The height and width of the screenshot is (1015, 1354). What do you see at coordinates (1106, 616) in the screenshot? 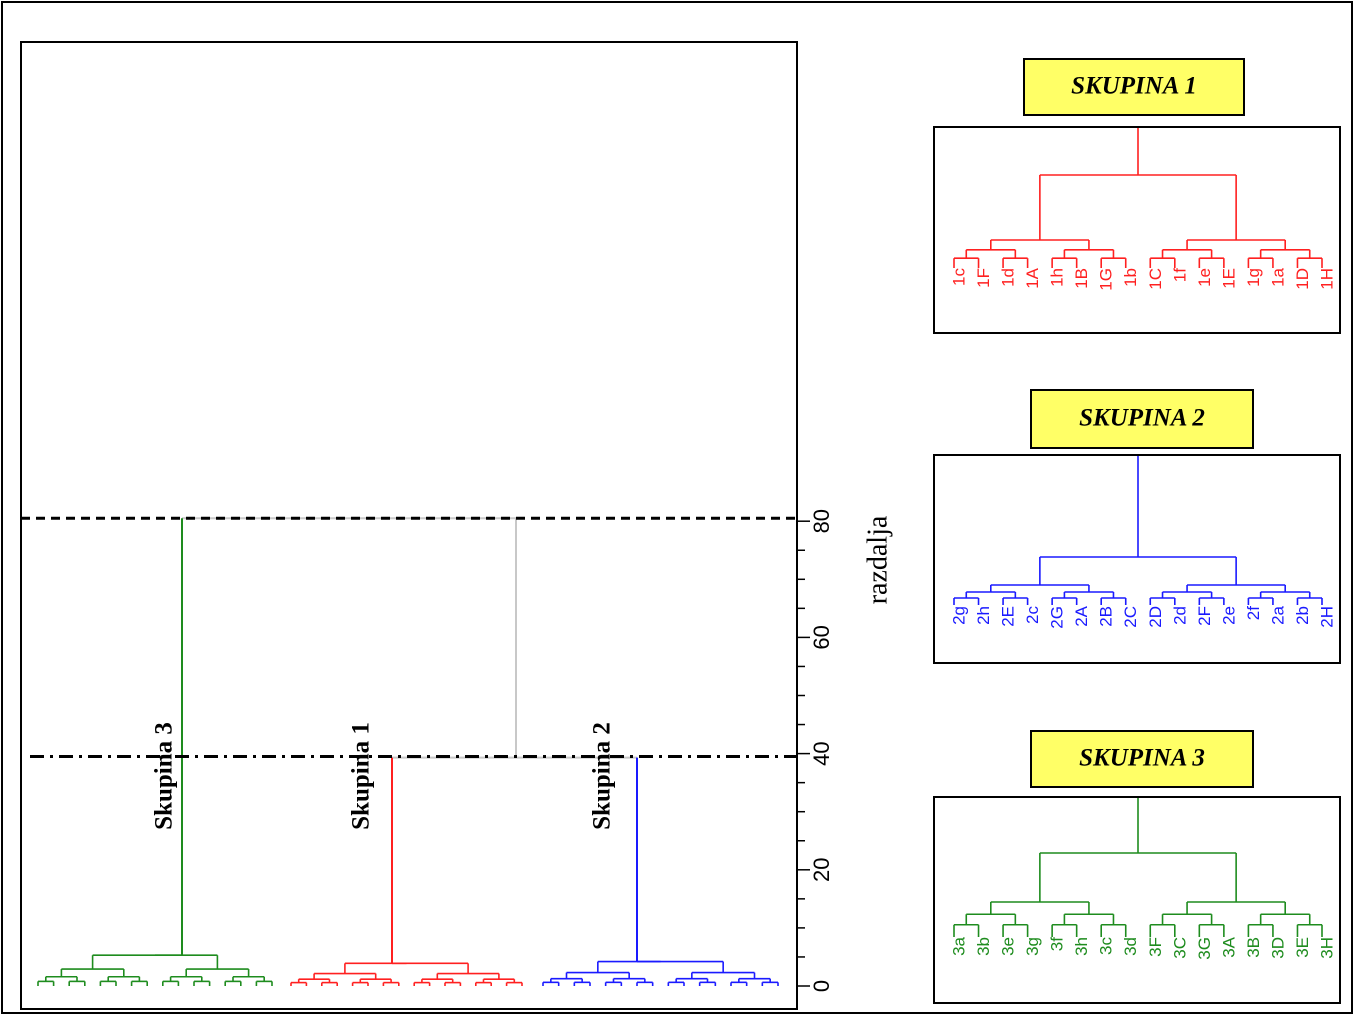
I see `leaf-label: 2B` at bounding box center [1106, 616].